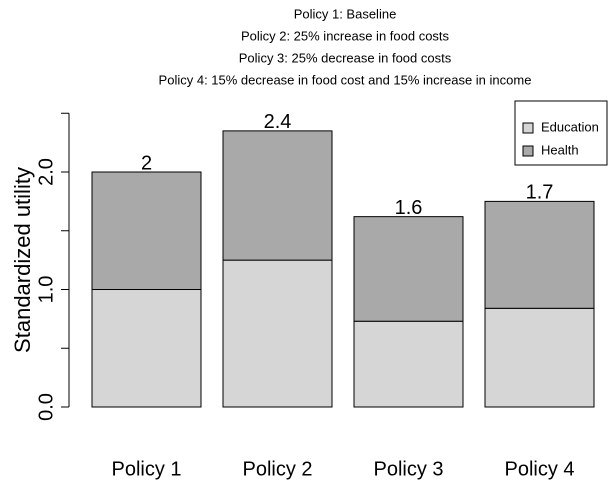  Describe the element at coordinates (146, 469) in the screenshot. I see `x-tick-label: Policy 1` at that location.